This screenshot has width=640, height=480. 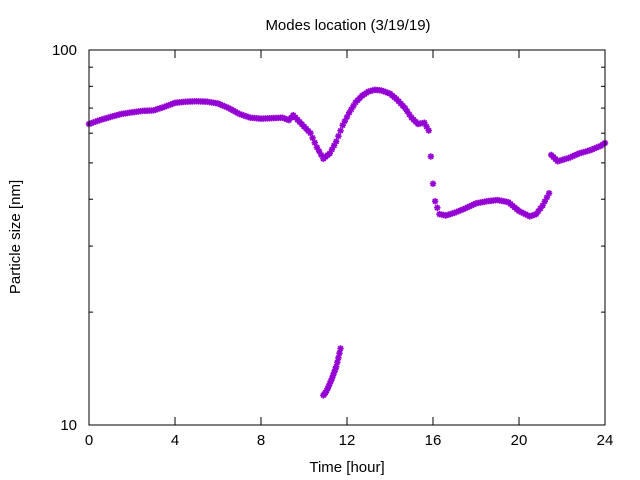 I want to click on chart-title: Modes location (3/19/19), so click(x=347, y=25).